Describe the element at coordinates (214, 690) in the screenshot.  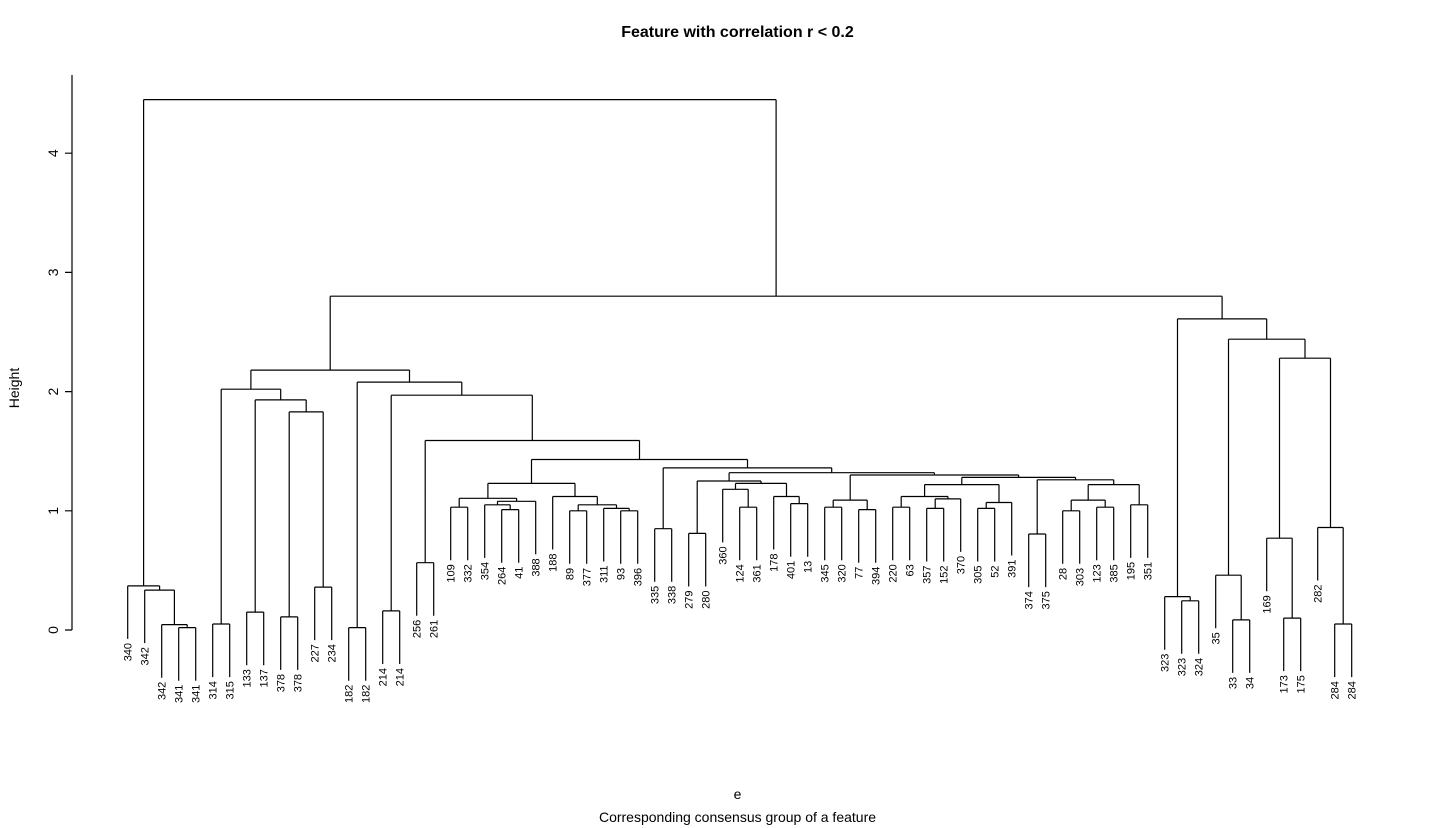
I see `leaf-label: 314` at that location.